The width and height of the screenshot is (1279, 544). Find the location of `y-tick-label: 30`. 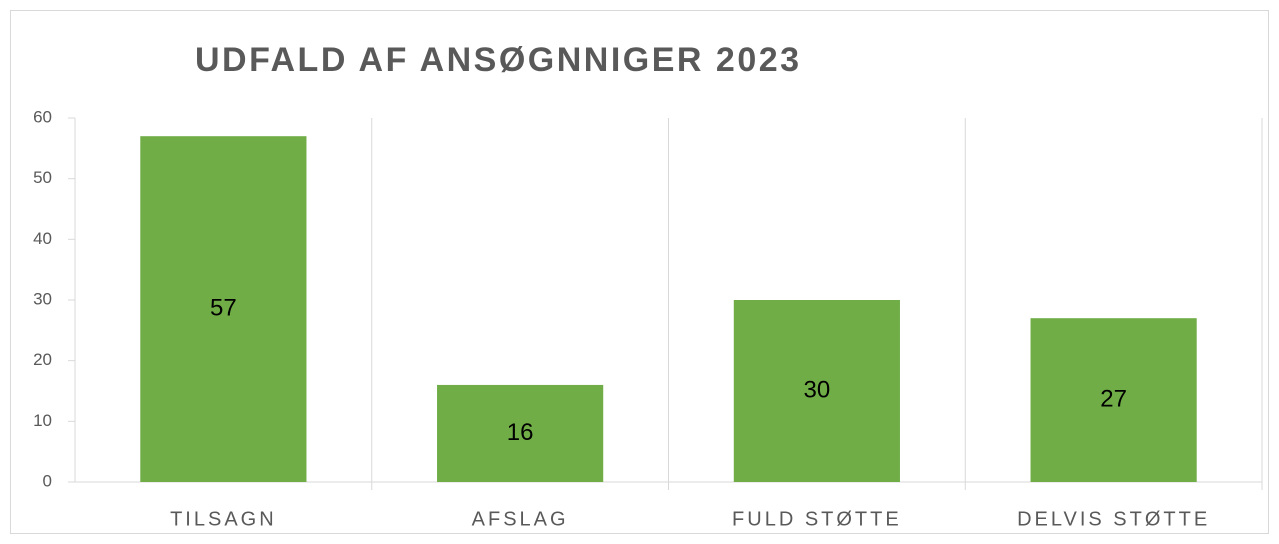

y-tick-label: 30 is located at coordinates (42, 298).